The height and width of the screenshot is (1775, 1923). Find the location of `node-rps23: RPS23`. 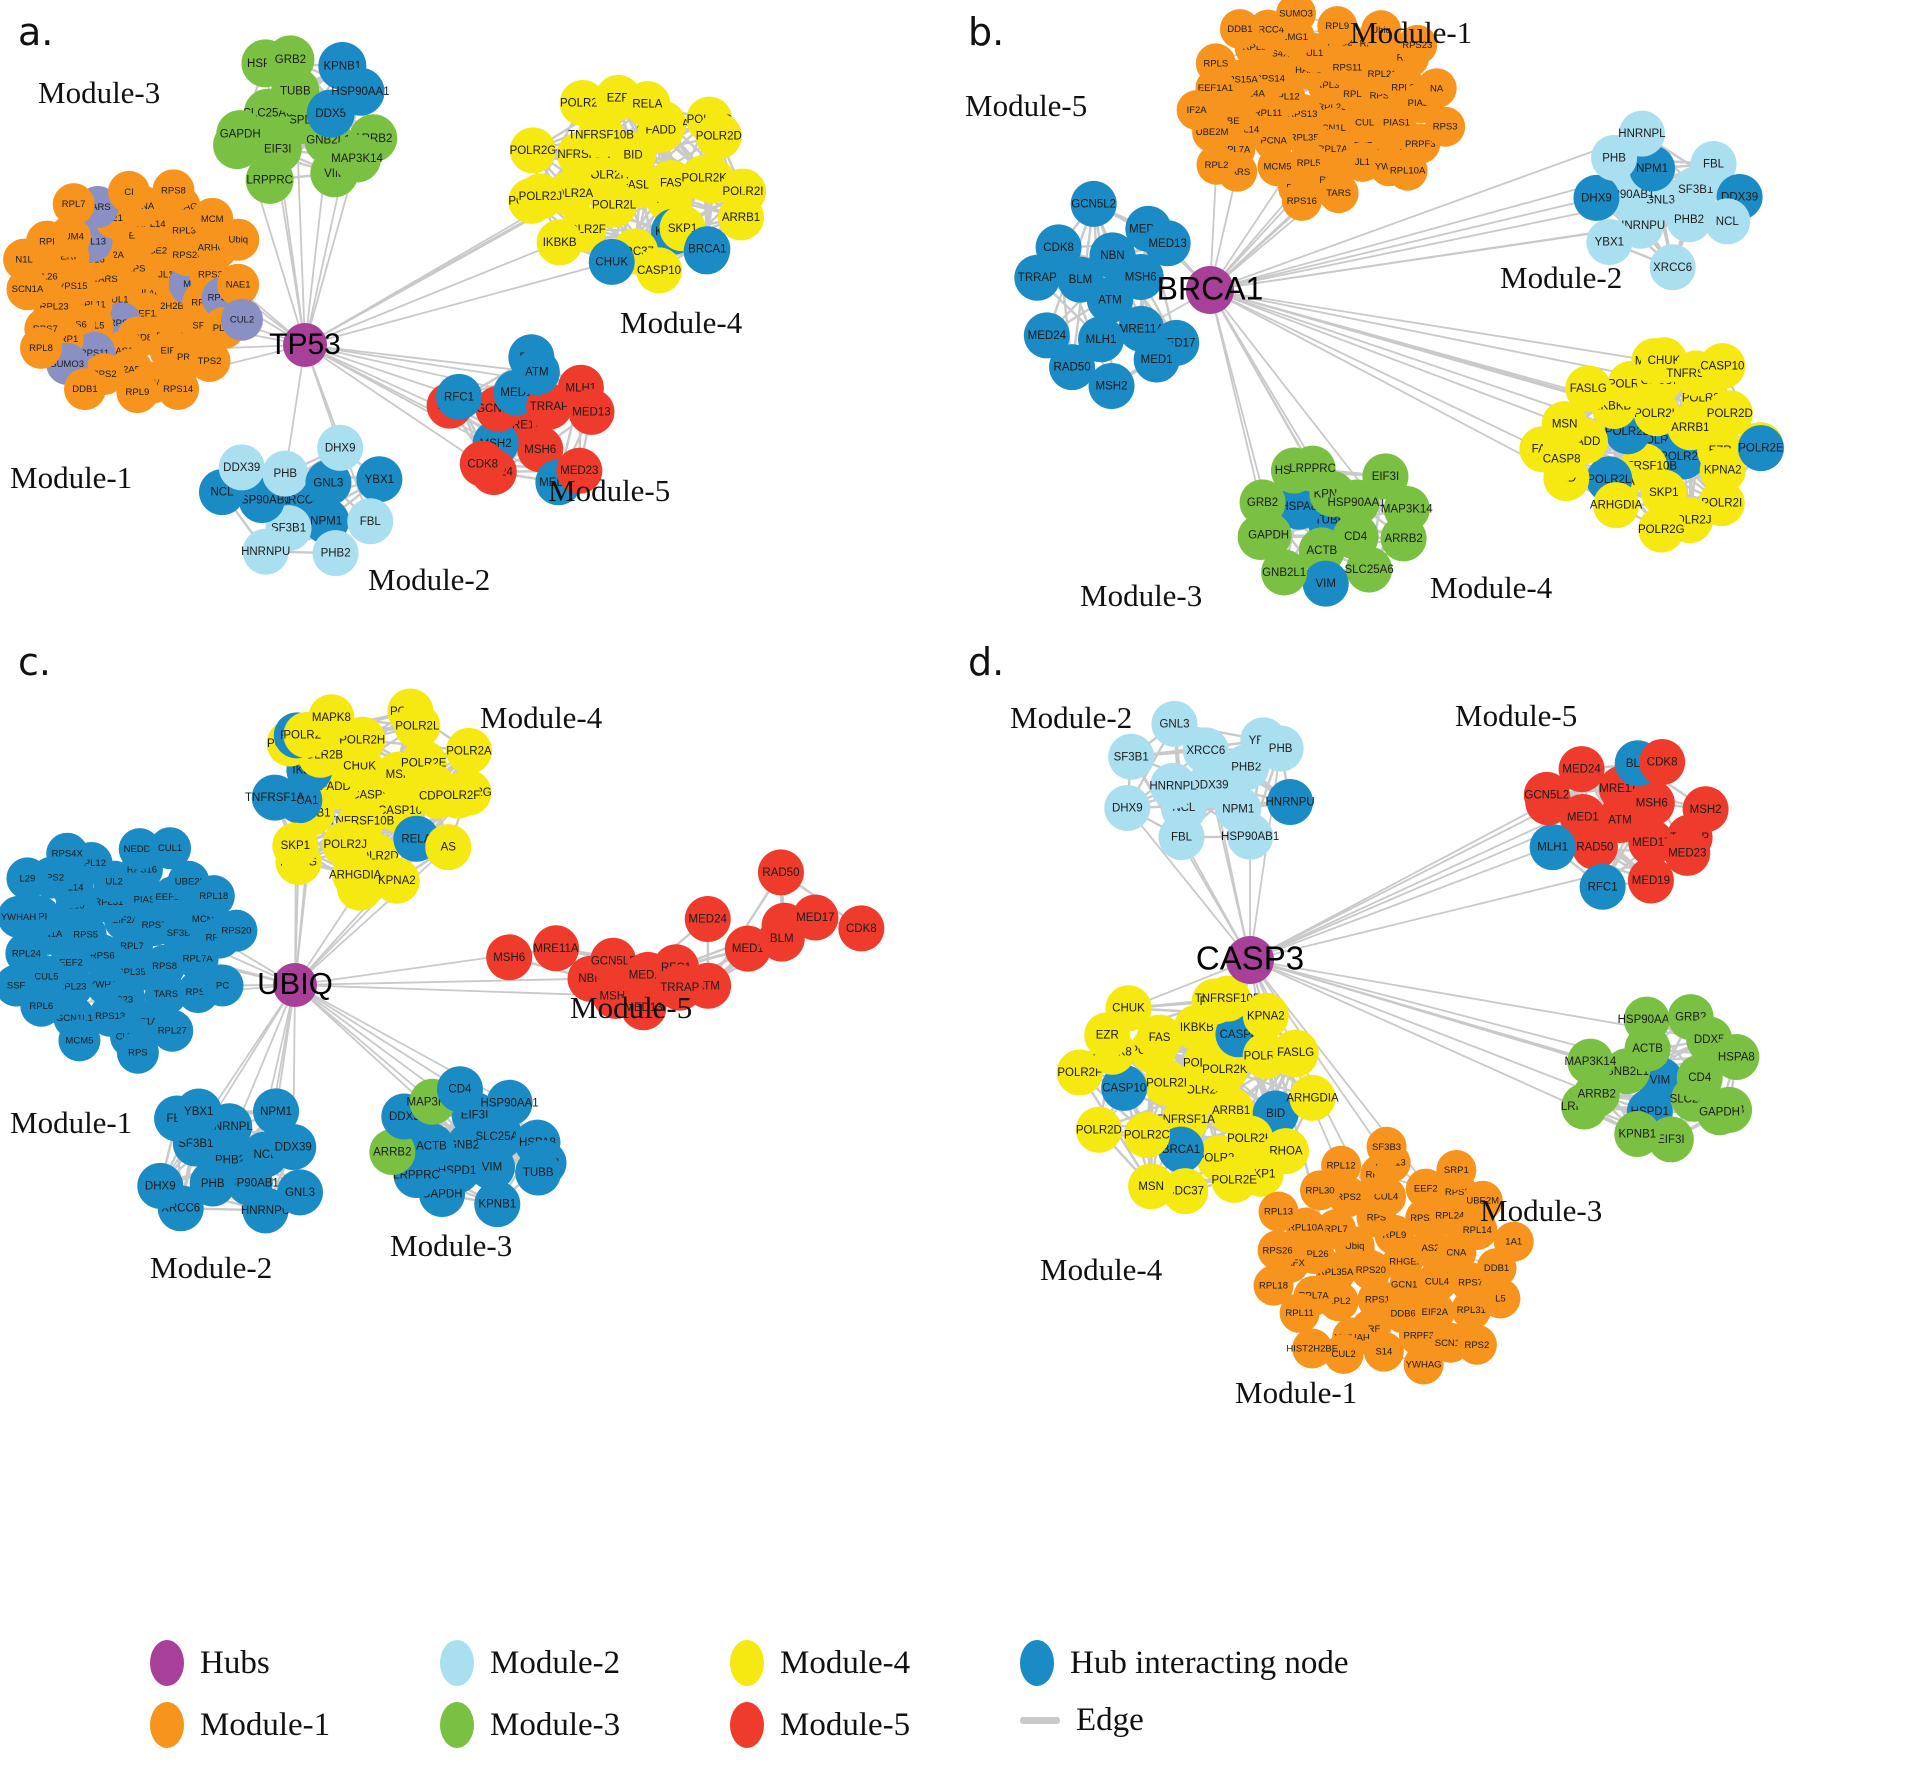

node-rps23: RPS23 is located at coordinates (1417, 44).